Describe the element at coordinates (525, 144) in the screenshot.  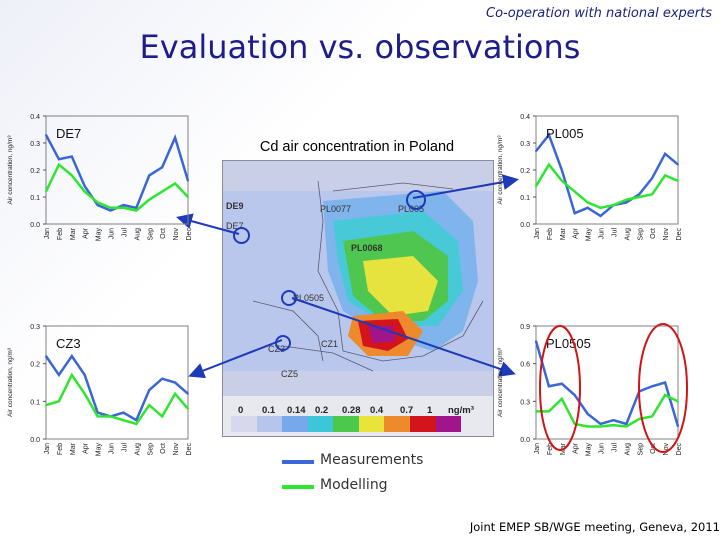
I see `y-tick-label: 0.3` at that location.